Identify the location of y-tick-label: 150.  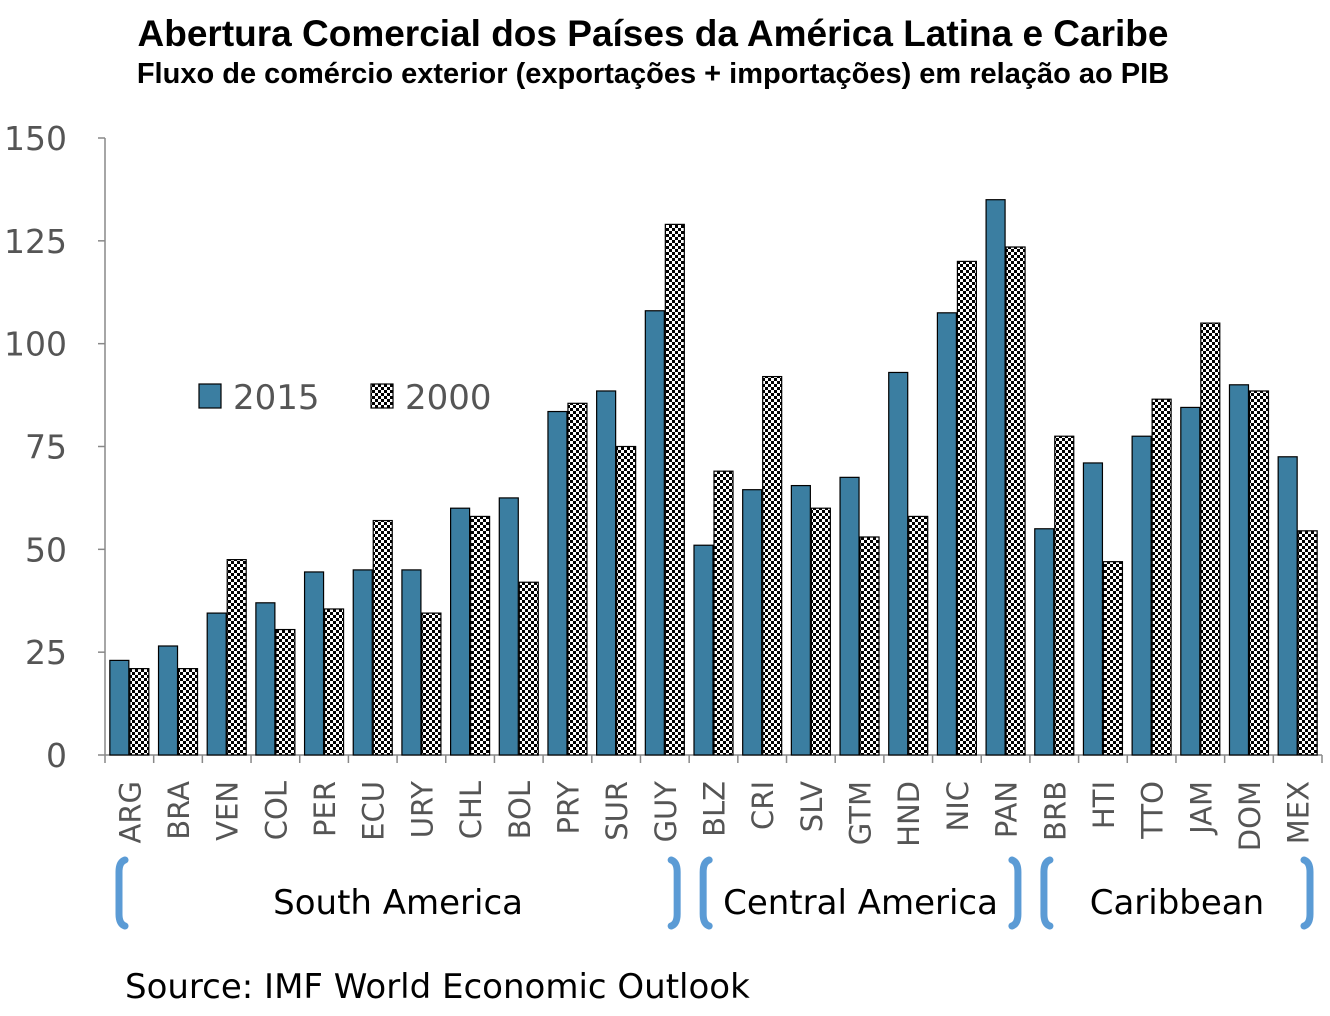
(35, 138).